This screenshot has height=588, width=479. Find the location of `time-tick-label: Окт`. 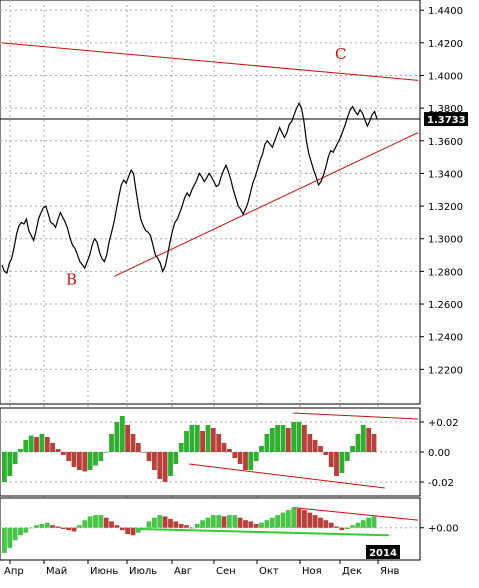

time-tick-label: Окт is located at coordinates (269, 571).